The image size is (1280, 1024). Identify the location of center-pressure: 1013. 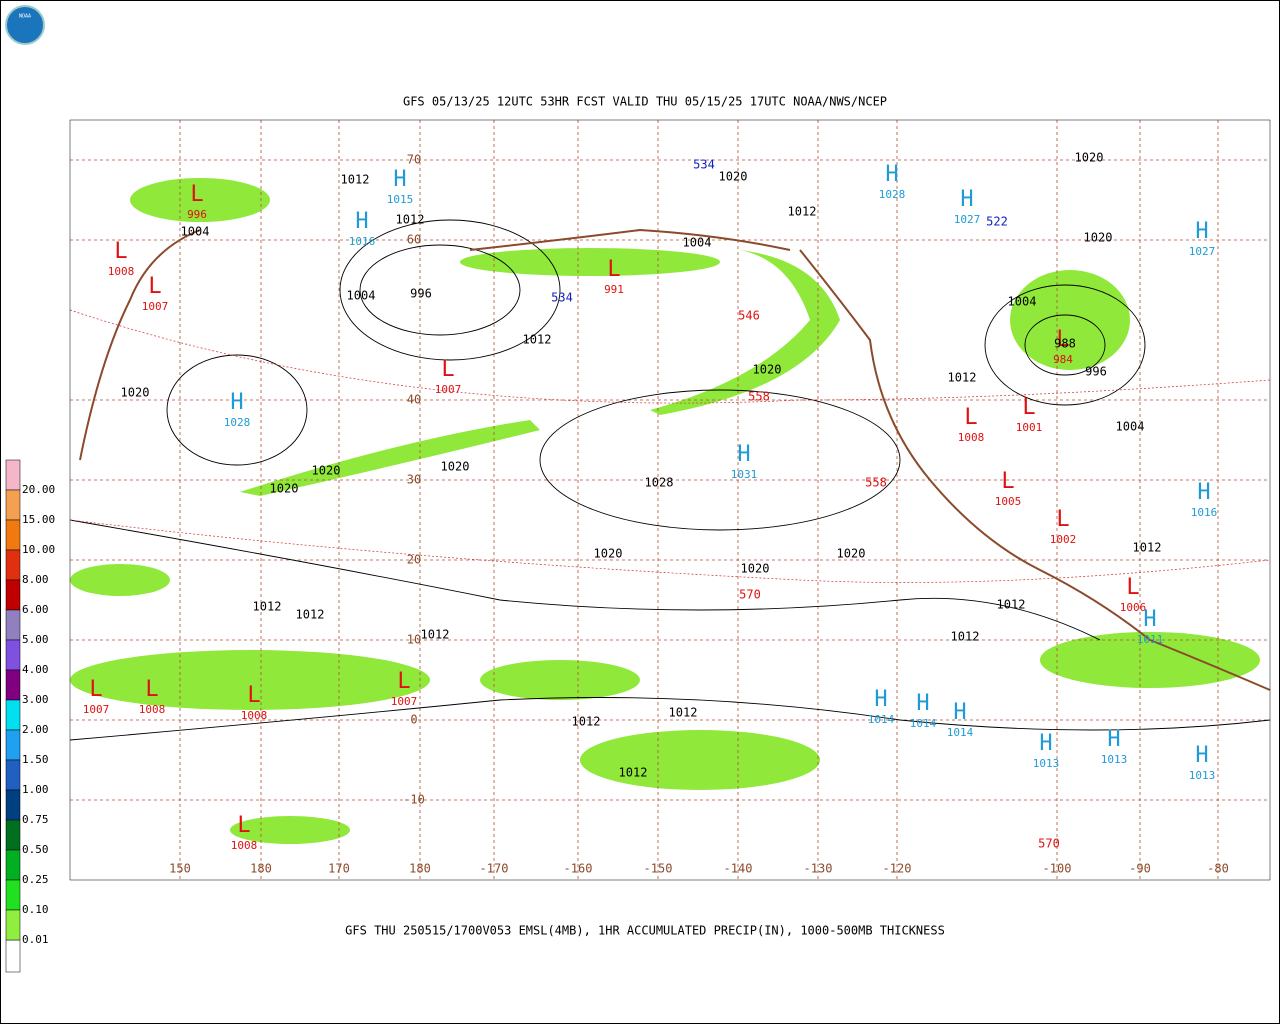
(1202, 775).